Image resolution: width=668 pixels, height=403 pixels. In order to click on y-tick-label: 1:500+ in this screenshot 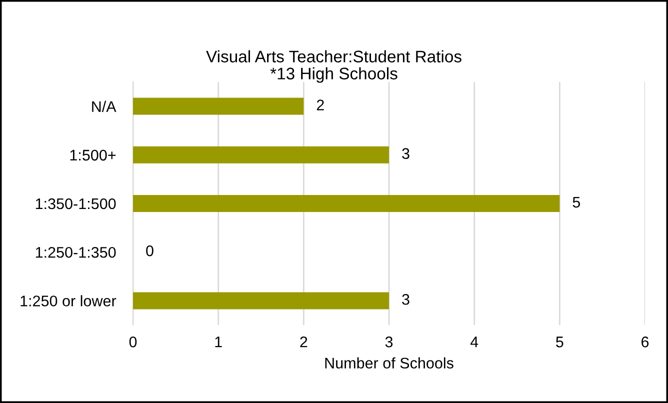, I will do `click(93, 155)`.